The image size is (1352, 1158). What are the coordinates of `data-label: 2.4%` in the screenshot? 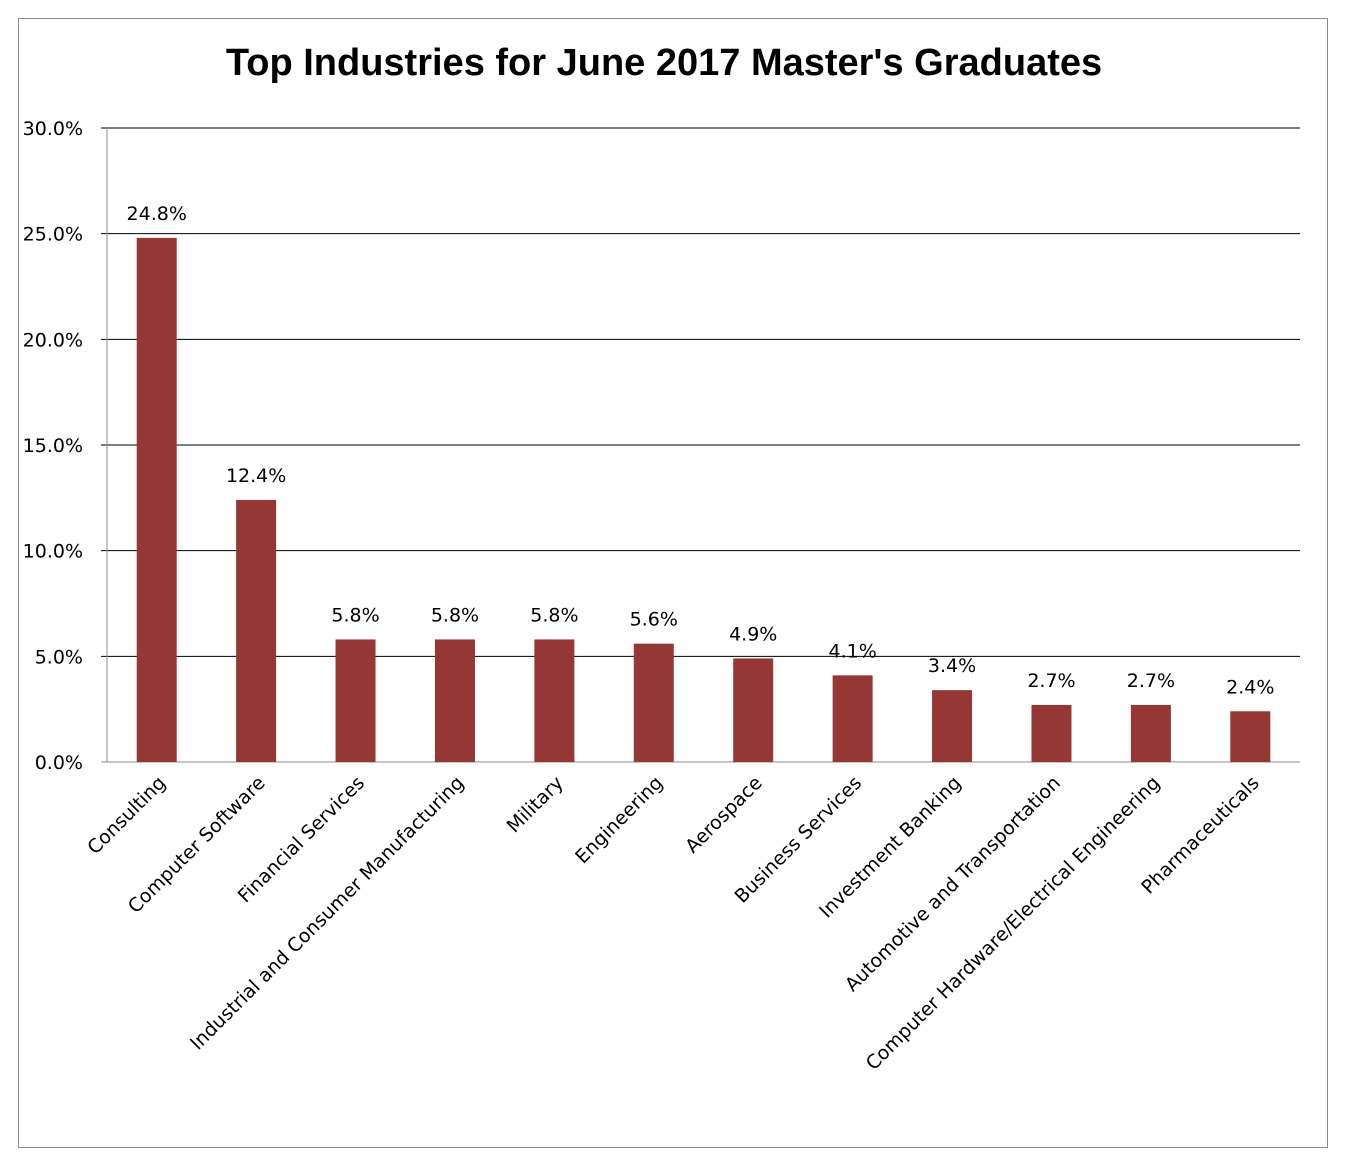 It's located at (1250, 687).